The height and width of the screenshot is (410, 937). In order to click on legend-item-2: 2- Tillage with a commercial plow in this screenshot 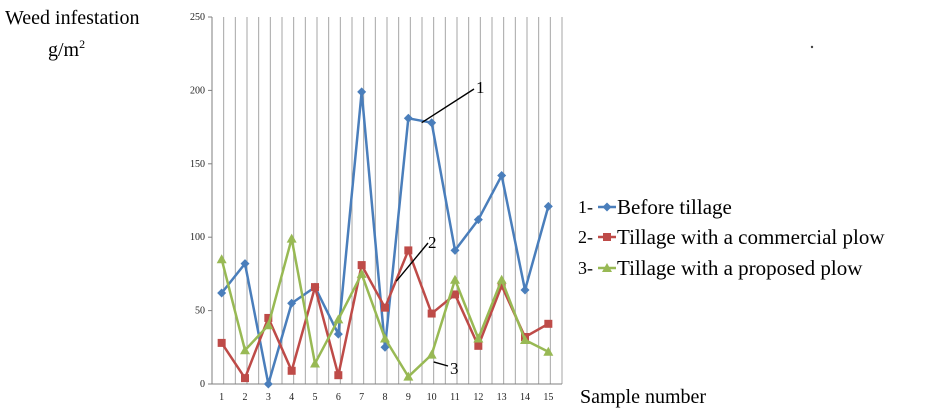, I will do `click(731, 237)`.